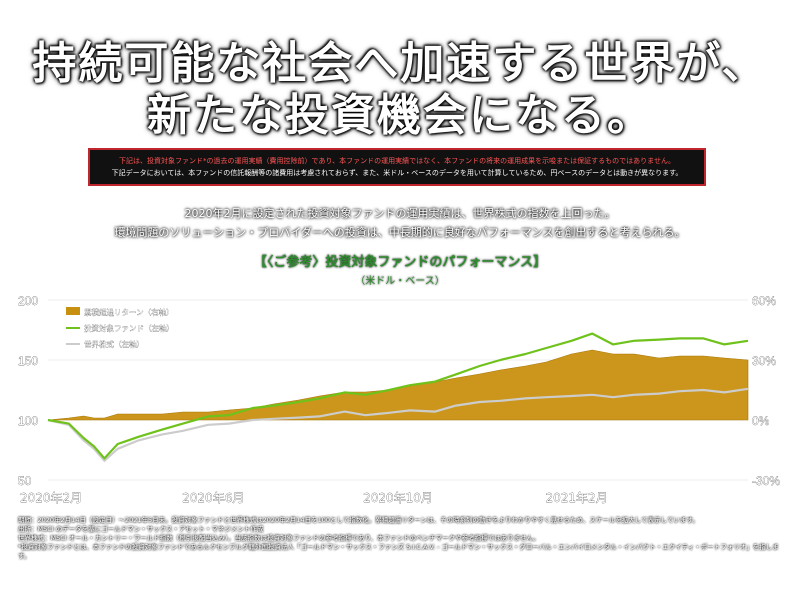 The image size is (800, 600). What do you see at coordinates (213, 498) in the screenshot?
I see `x-tick-label: 2020年6月` at bounding box center [213, 498].